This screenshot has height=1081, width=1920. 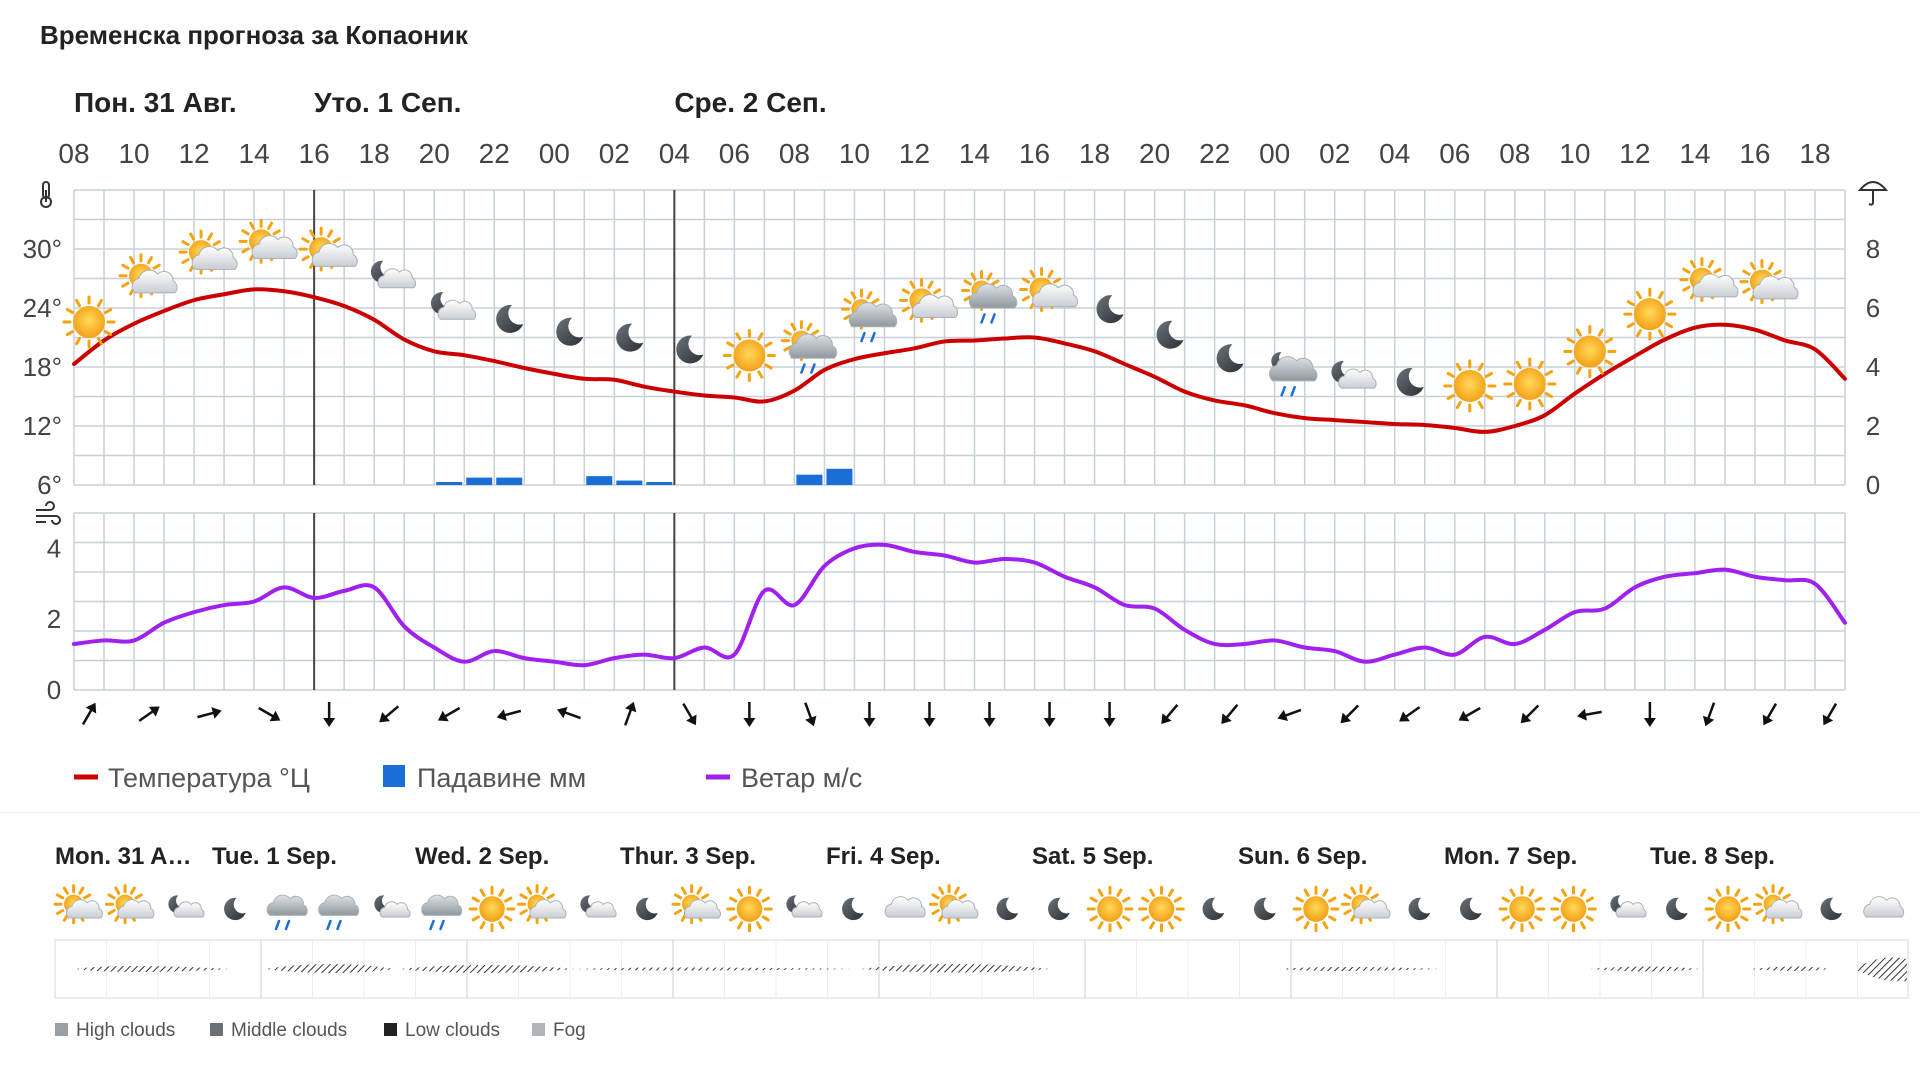 What do you see at coordinates (387, 102) in the screenshot?
I see `day-label: Уто. 1 Сеп.` at bounding box center [387, 102].